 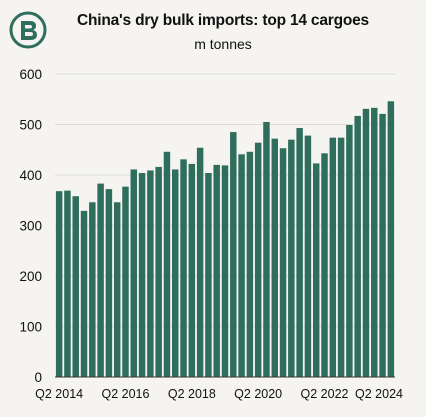 What do you see at coordinates (30, 74) in the screenshot?
I see `y-tick-label: 600` at bounding box center [30, 74].